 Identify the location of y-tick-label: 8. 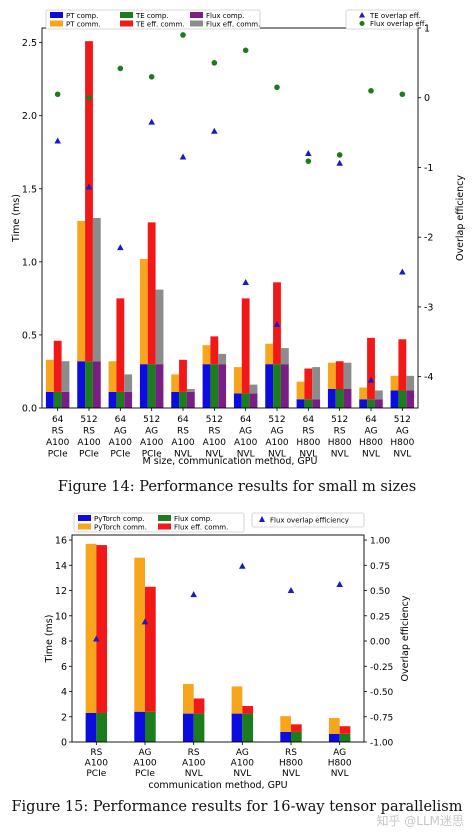
(64, 642).